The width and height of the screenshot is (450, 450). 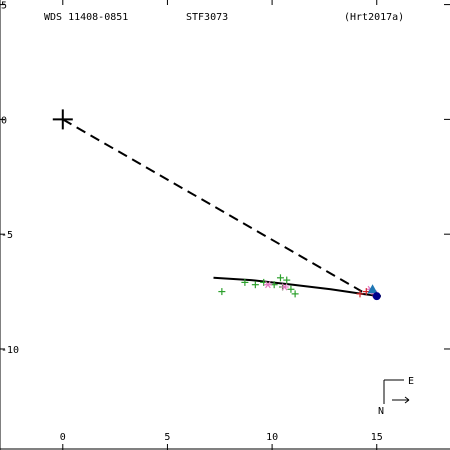 What do you see at coordinates (167, 437) in the screenshot?
I see `x-tick-label: 5` at bounding box center [167, 437].